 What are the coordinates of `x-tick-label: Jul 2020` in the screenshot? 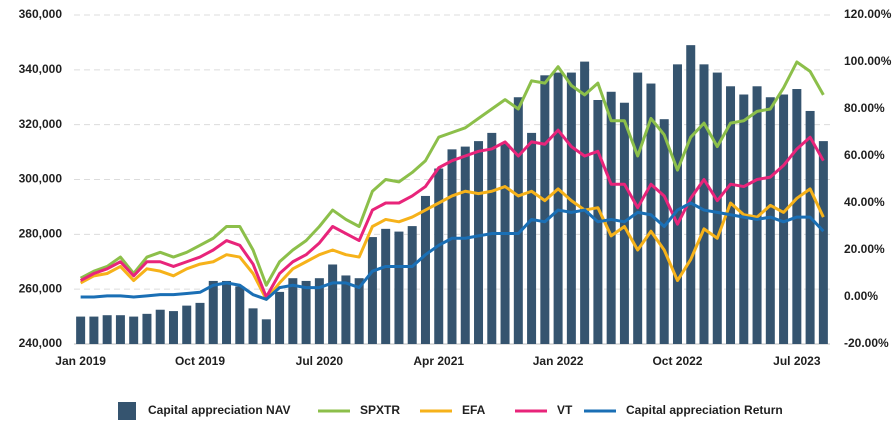 It's located at (320, 361).